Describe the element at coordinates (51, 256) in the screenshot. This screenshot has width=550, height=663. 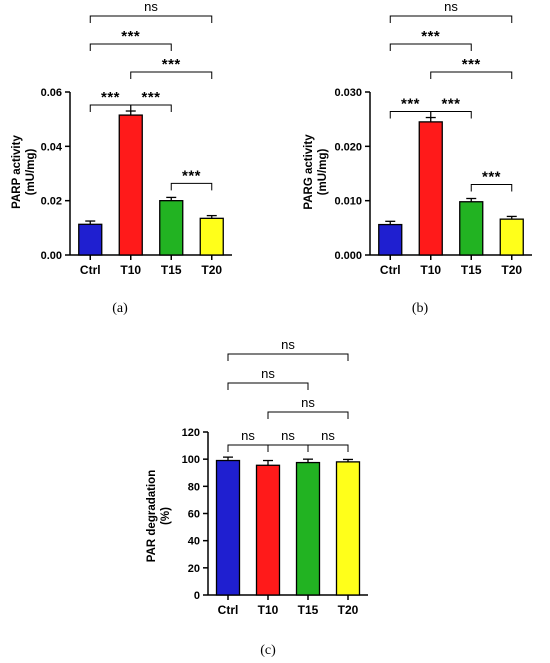
I see `y-tick-label: 0.00` at that location.